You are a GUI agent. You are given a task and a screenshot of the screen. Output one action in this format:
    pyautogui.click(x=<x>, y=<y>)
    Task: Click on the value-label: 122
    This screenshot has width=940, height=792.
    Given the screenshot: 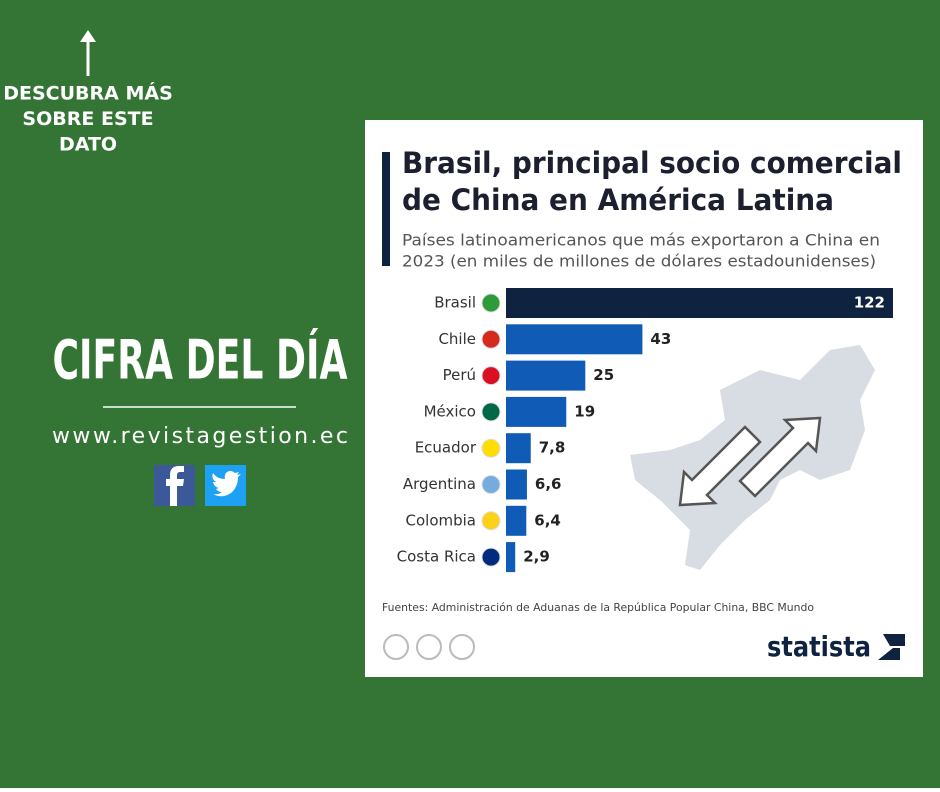 What is the action you would take?
    pyautogui.click(x=869, y=303)
    